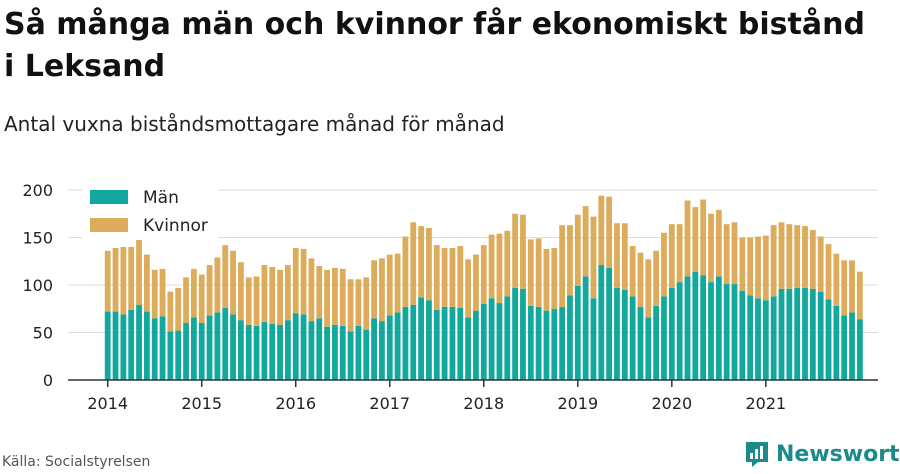 The image size is (900, 474). Describe the element at coordinates (37, 238) in the screenshot. I see `y-tick-label: 150` at that location.